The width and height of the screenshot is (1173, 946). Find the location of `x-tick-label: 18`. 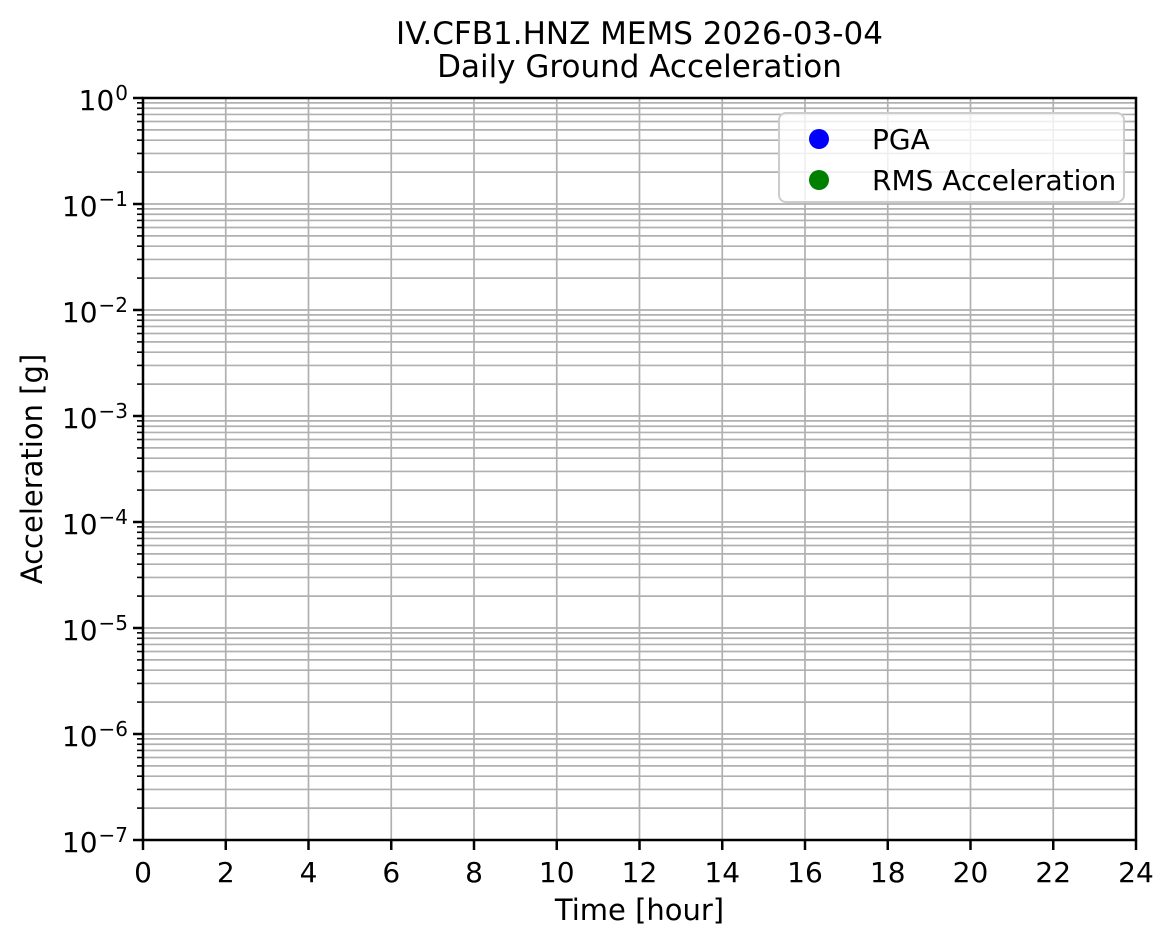

x-tick-label: 18 is located at coordinates (887, 872).